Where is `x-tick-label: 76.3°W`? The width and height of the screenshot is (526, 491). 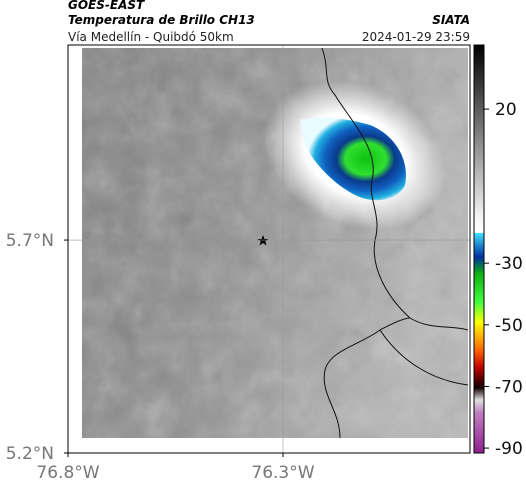 x-tick-label: 76.3°W is located at coordinates (282, 473).